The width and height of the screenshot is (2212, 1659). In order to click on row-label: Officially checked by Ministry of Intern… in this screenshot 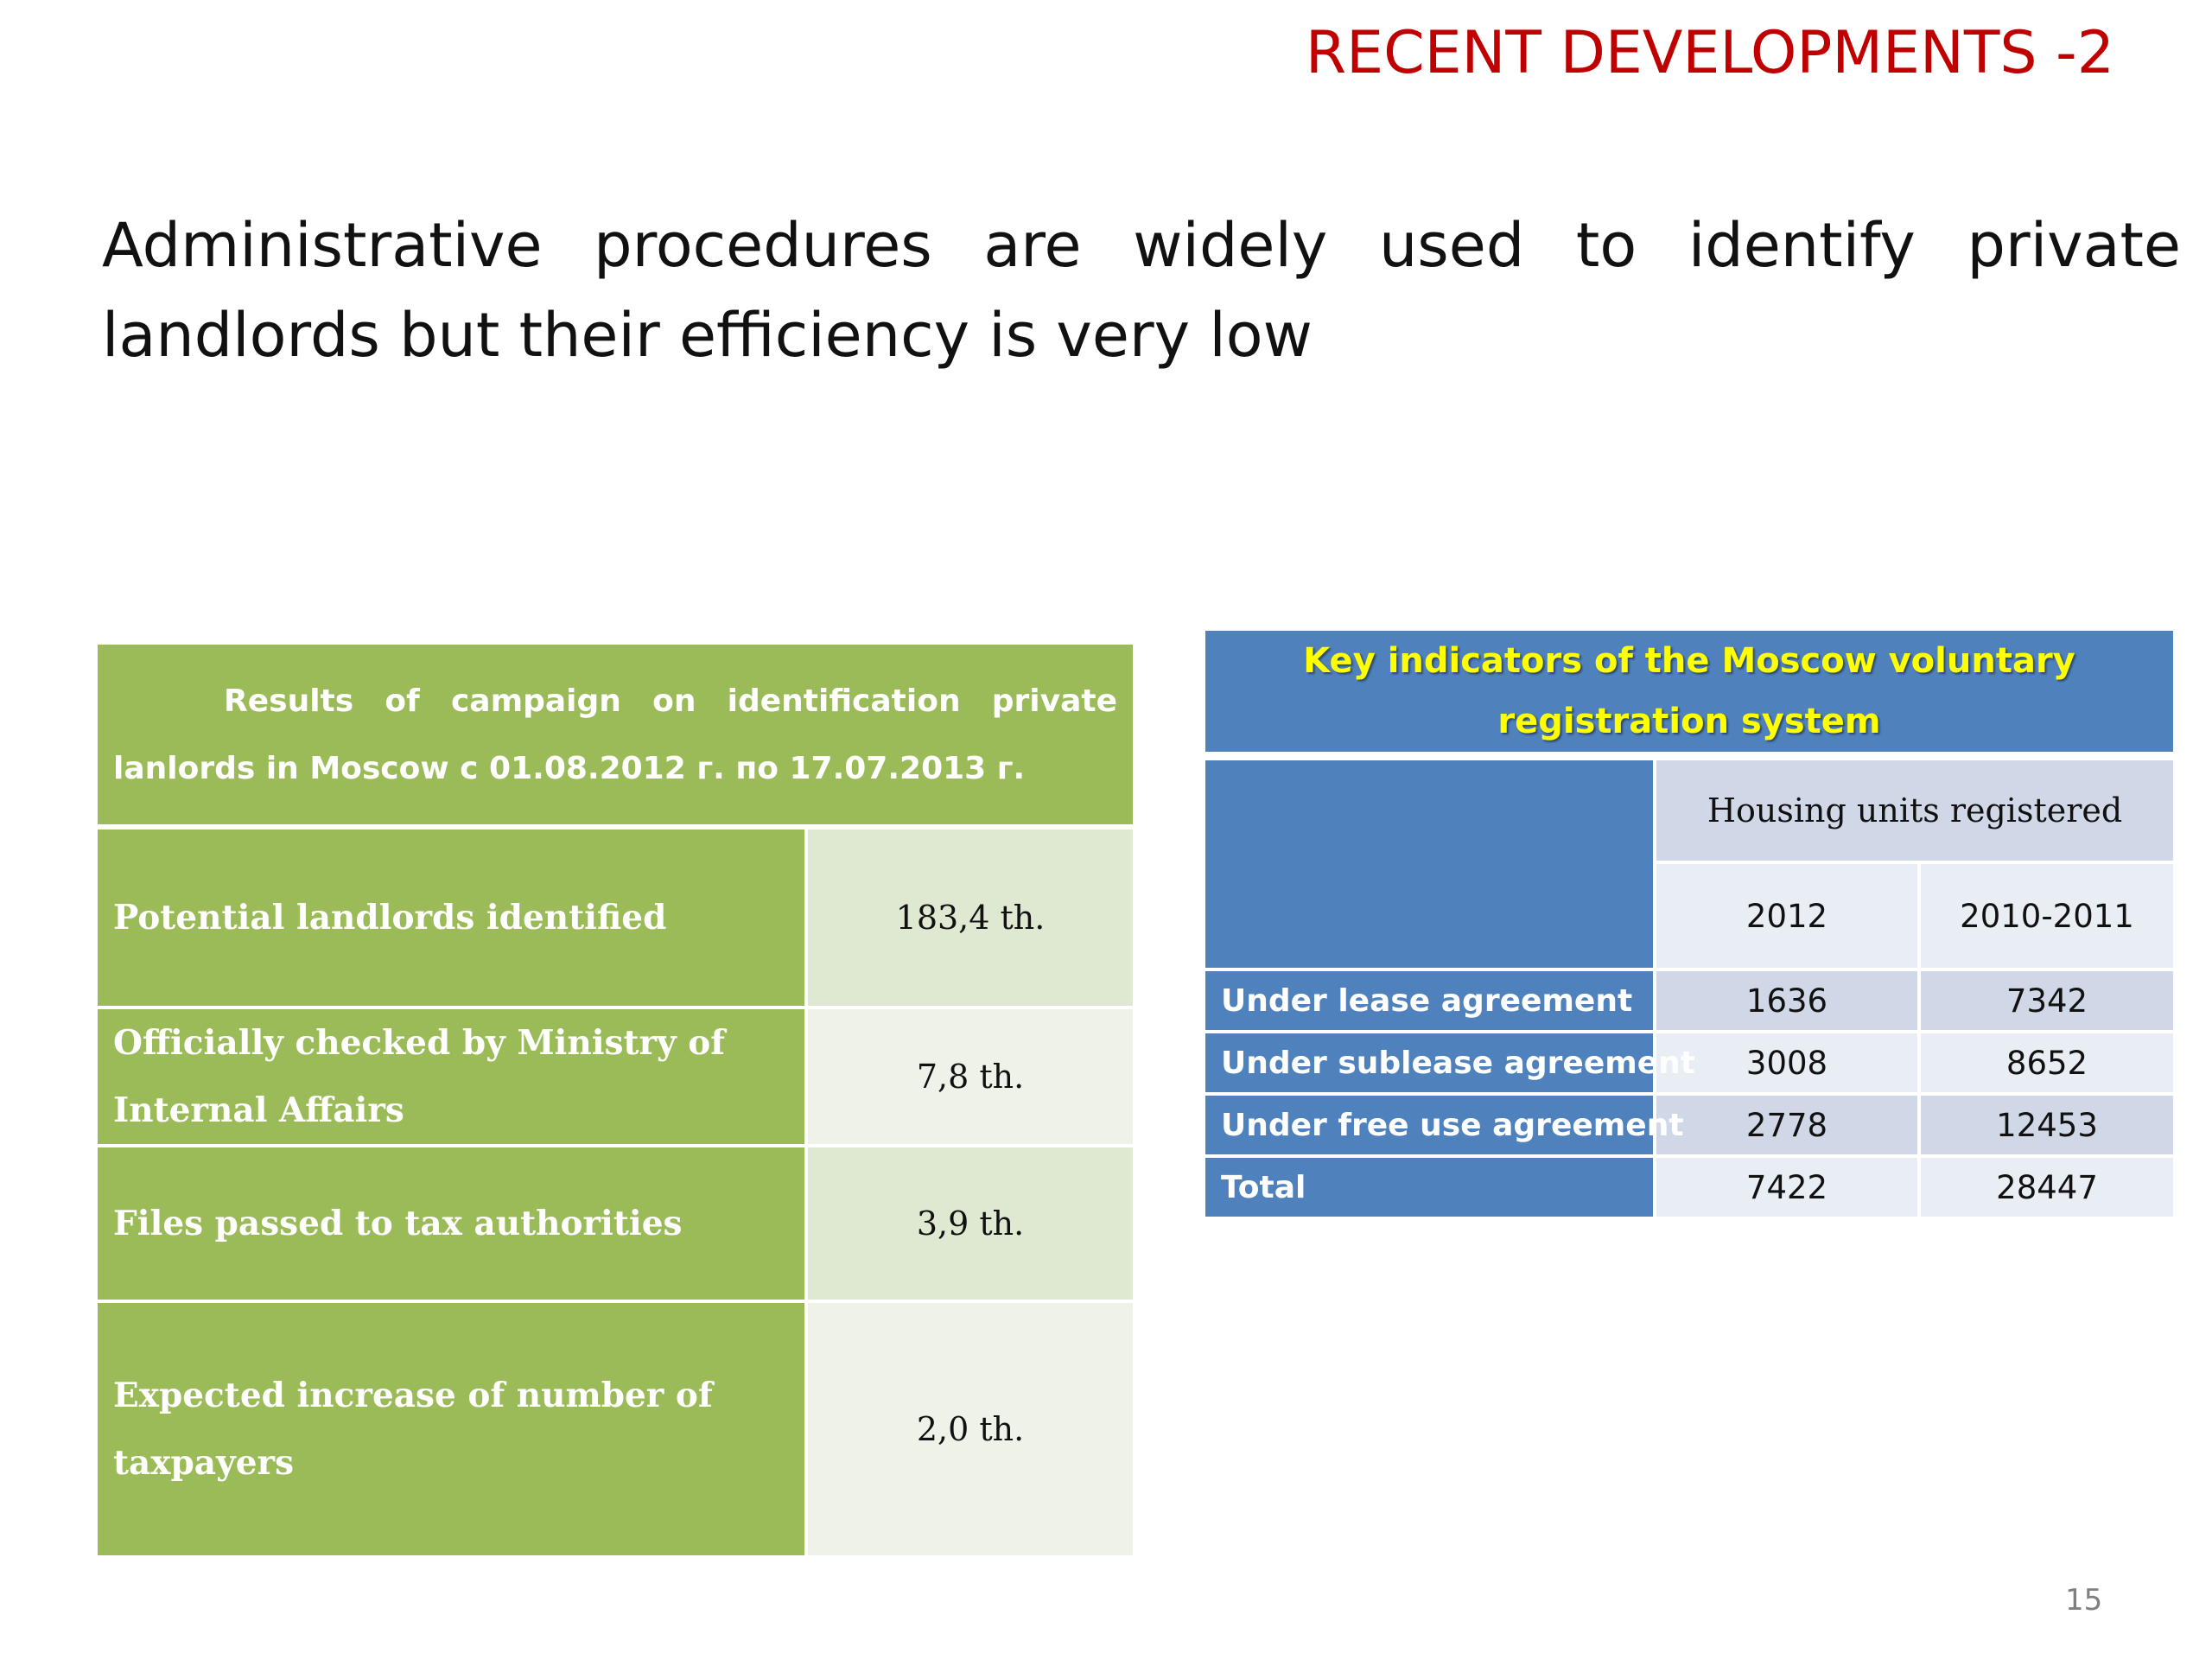, I will do `click(453, 1078)`.